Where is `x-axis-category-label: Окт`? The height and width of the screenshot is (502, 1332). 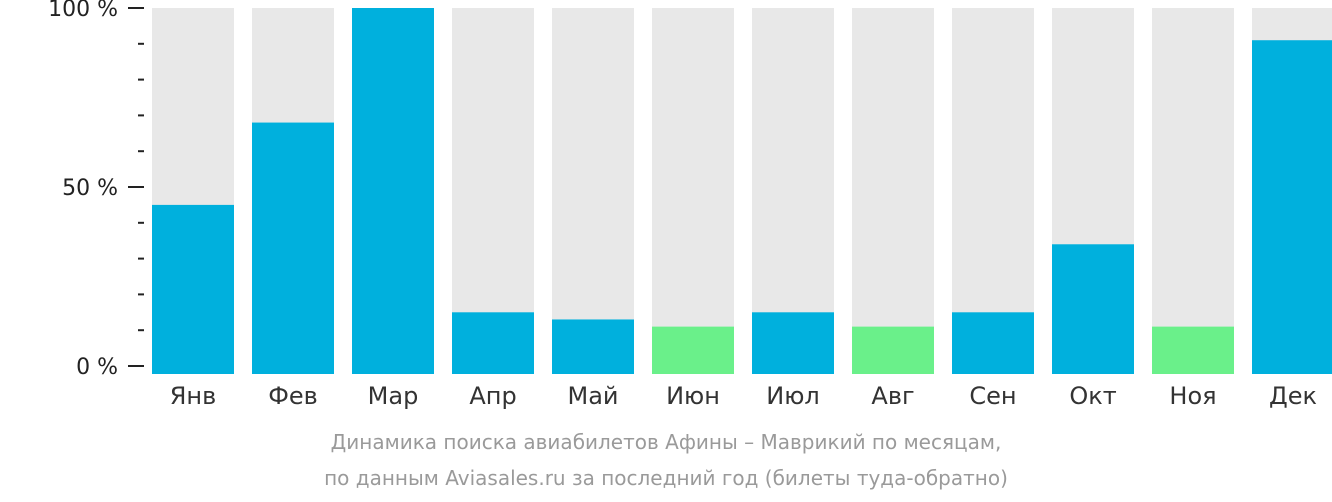
x-axis-category-label: Окт is located at coordinates (1092, 396).